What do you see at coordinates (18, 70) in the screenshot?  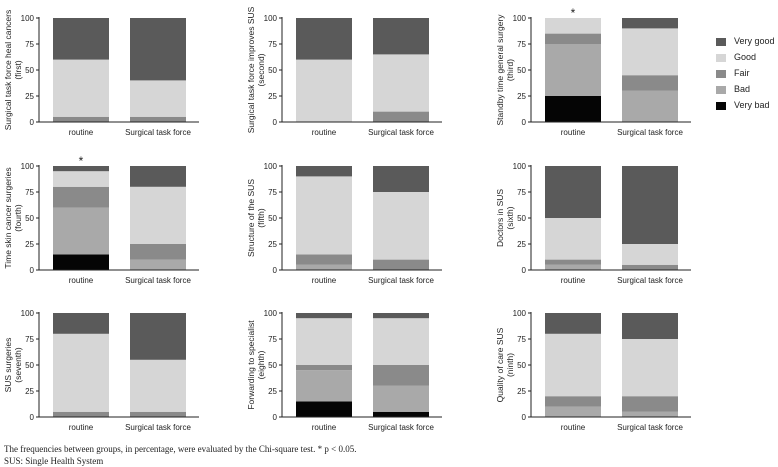 I see `y-axis-title-line: (first)` at bounding box center [18, 70].